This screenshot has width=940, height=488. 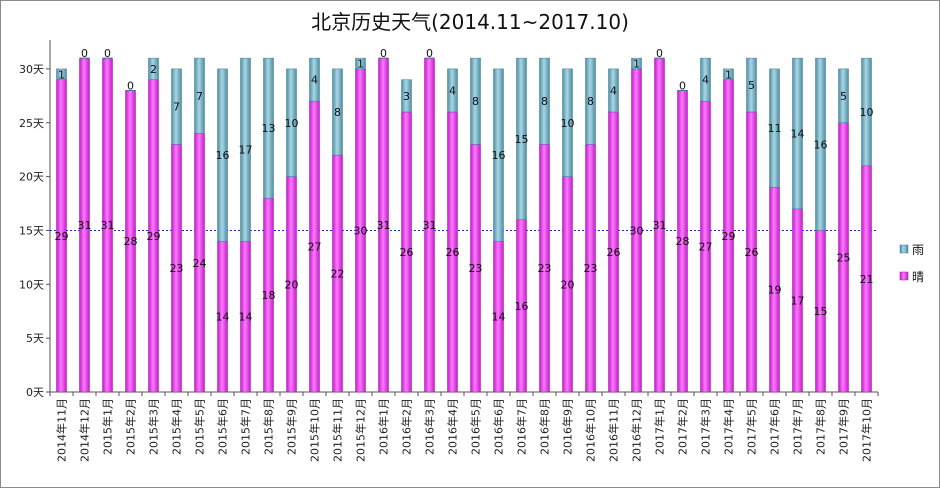 I want to click on legend-swatch-rain, so click(x=904, y=249).